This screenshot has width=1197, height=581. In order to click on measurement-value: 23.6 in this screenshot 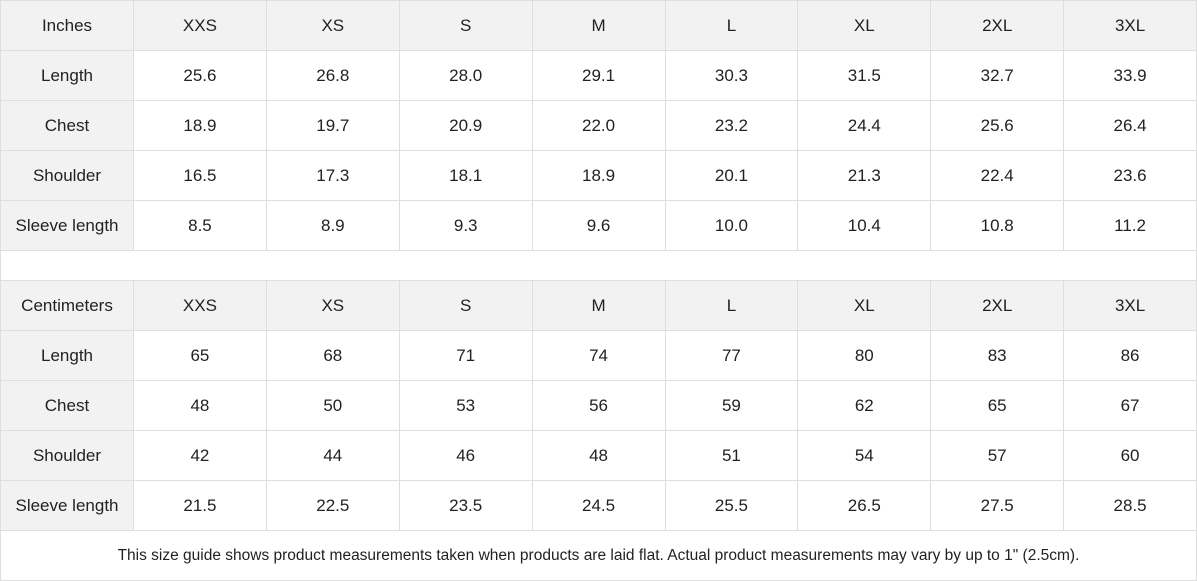, I will do `click(1130, 175)`.